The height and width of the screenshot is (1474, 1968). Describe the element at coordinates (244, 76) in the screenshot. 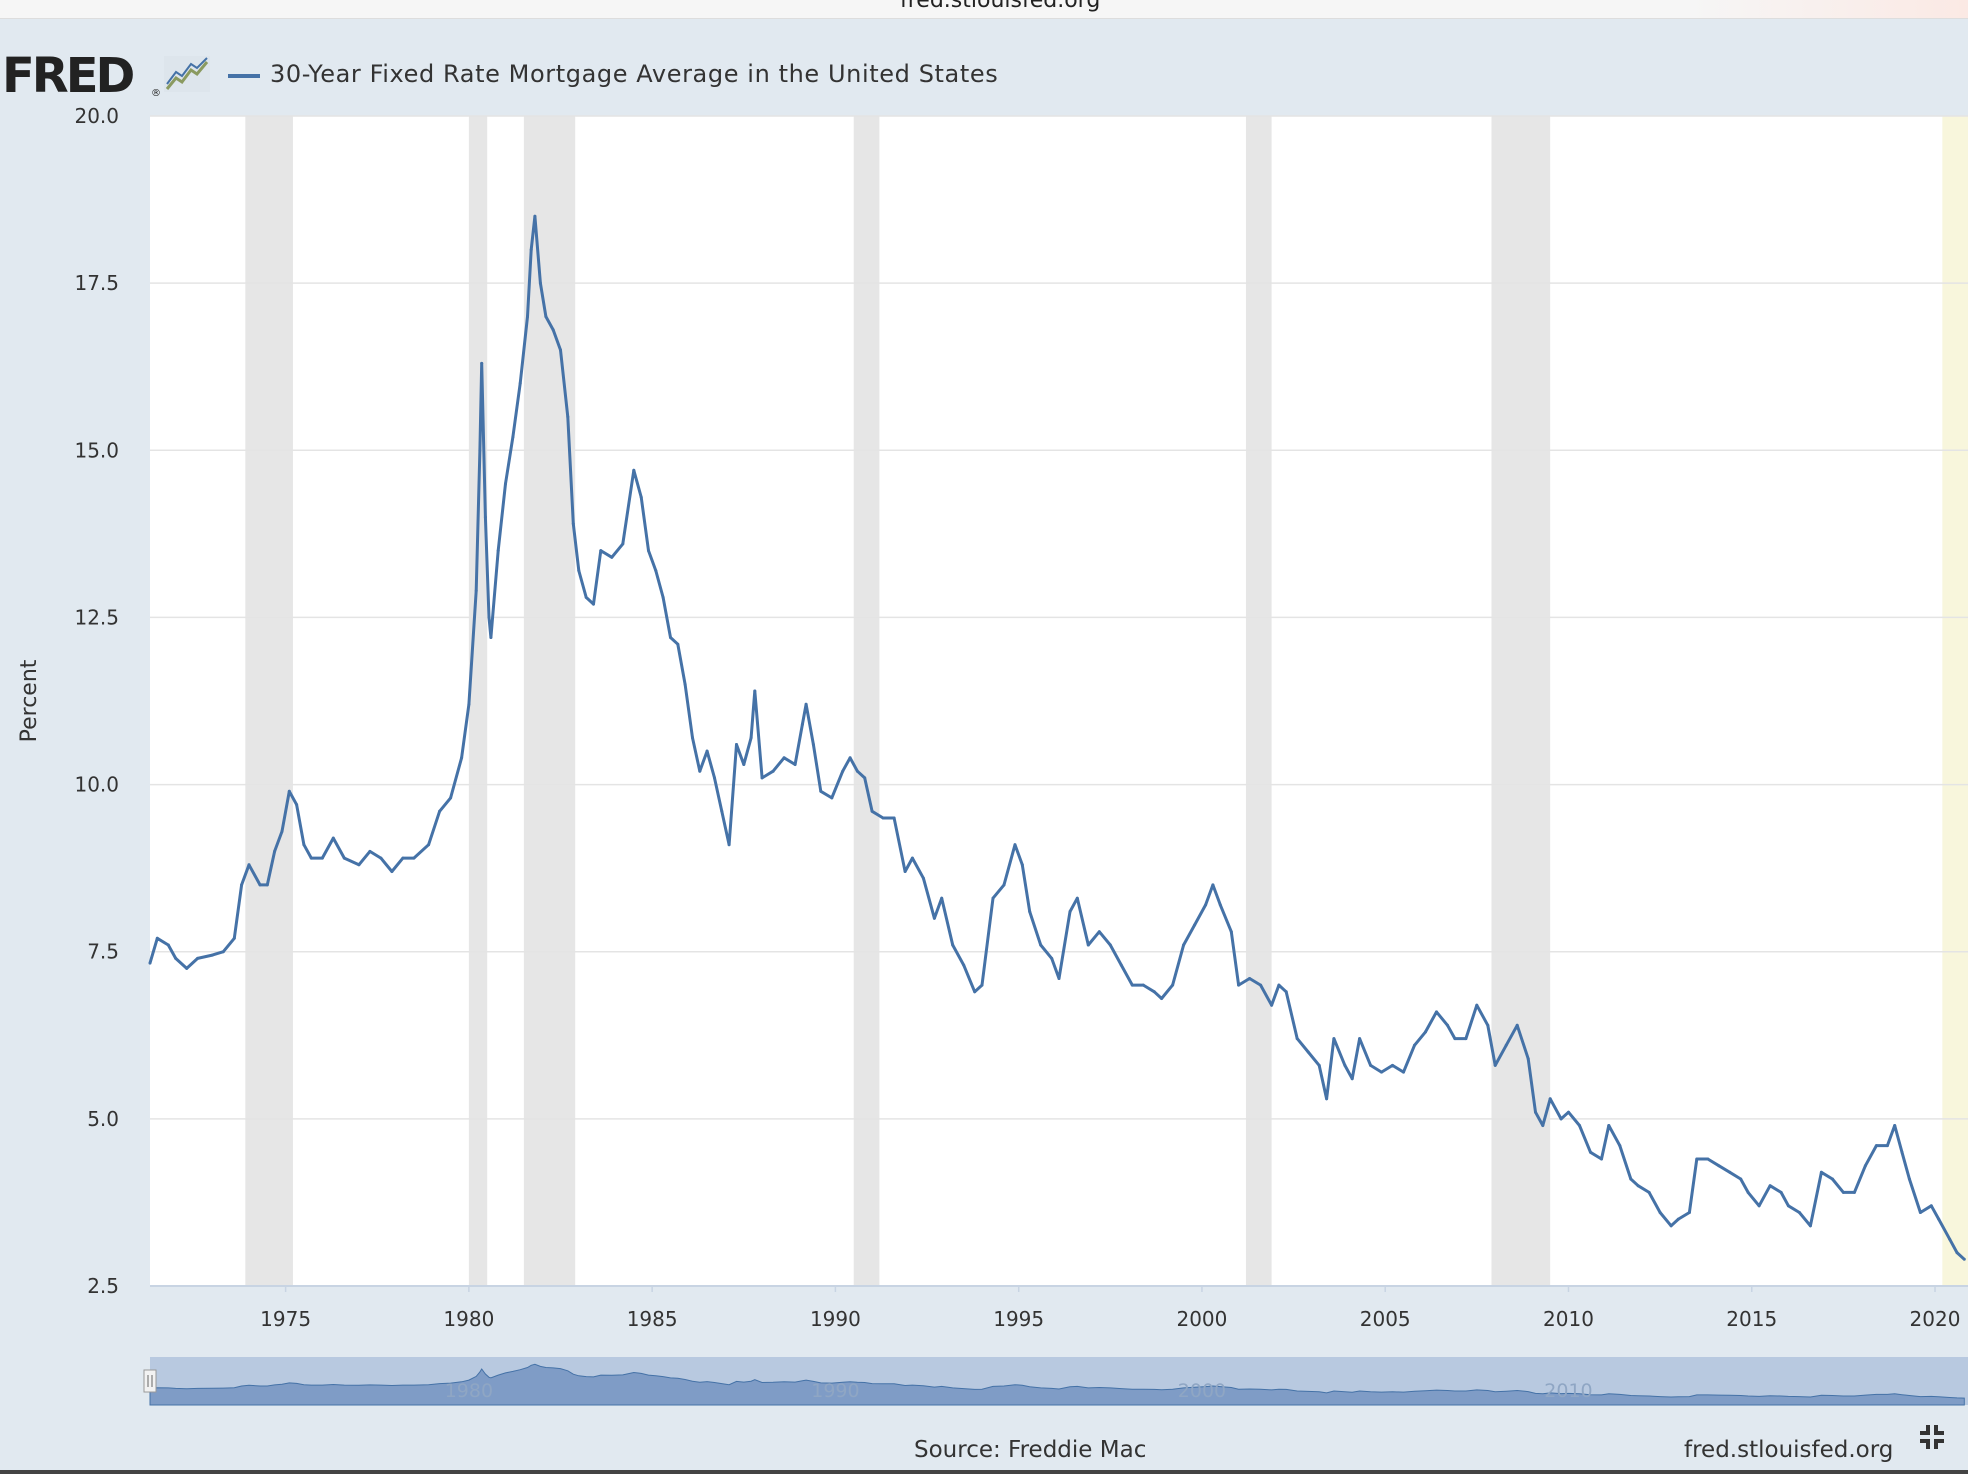

I see `legend-swatch` at that location.